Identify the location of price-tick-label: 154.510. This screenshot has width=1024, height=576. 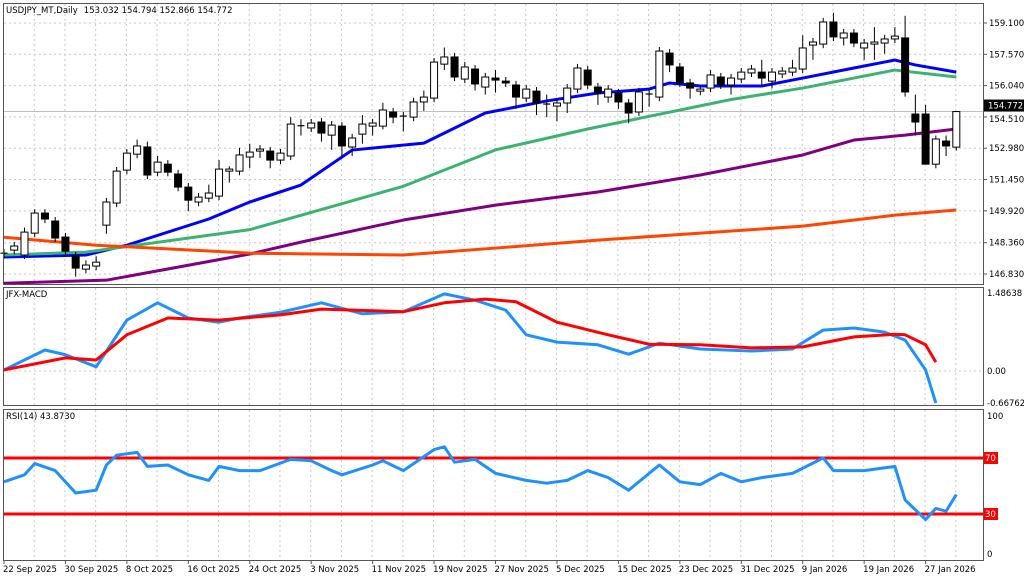
(1006, 120).